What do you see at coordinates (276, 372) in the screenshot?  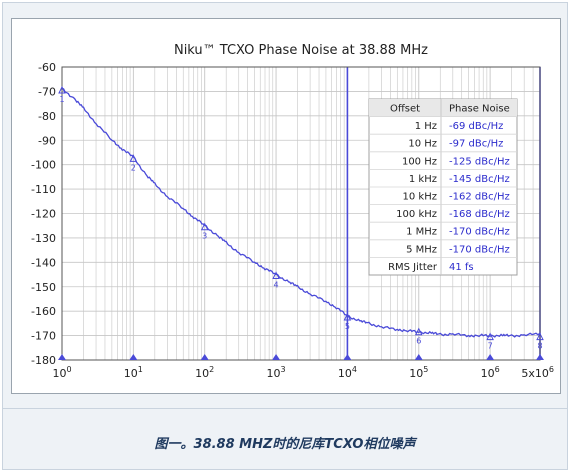 I see `x-tick-label: 10³` at bounding box center [276, 372].